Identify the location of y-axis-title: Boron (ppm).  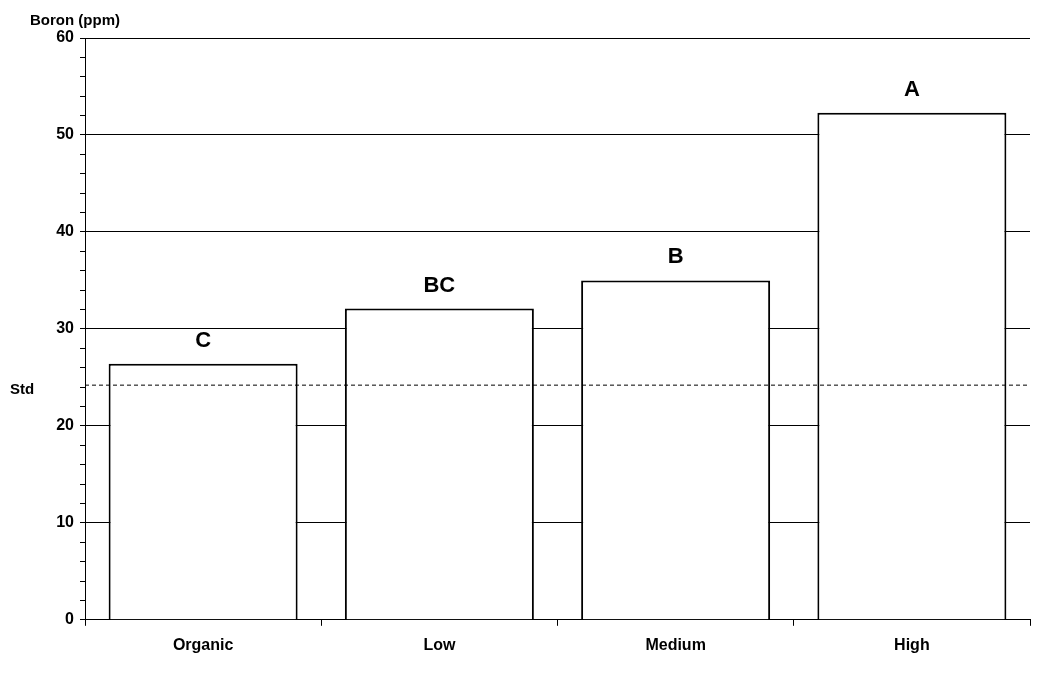
(75, 19).